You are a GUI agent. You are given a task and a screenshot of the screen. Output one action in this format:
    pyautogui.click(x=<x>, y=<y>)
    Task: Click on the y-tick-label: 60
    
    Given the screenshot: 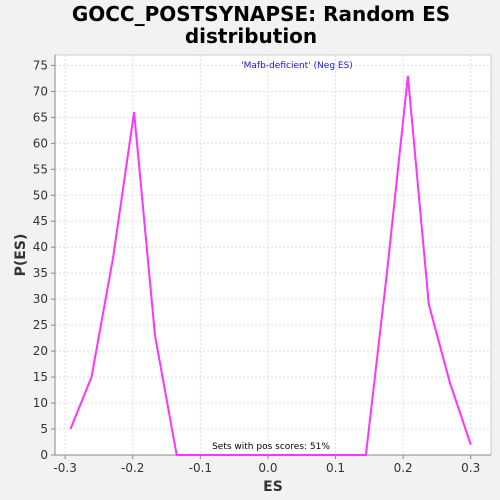 What is the action you would take?
    pyautogui.click(x=40, y=143)
    